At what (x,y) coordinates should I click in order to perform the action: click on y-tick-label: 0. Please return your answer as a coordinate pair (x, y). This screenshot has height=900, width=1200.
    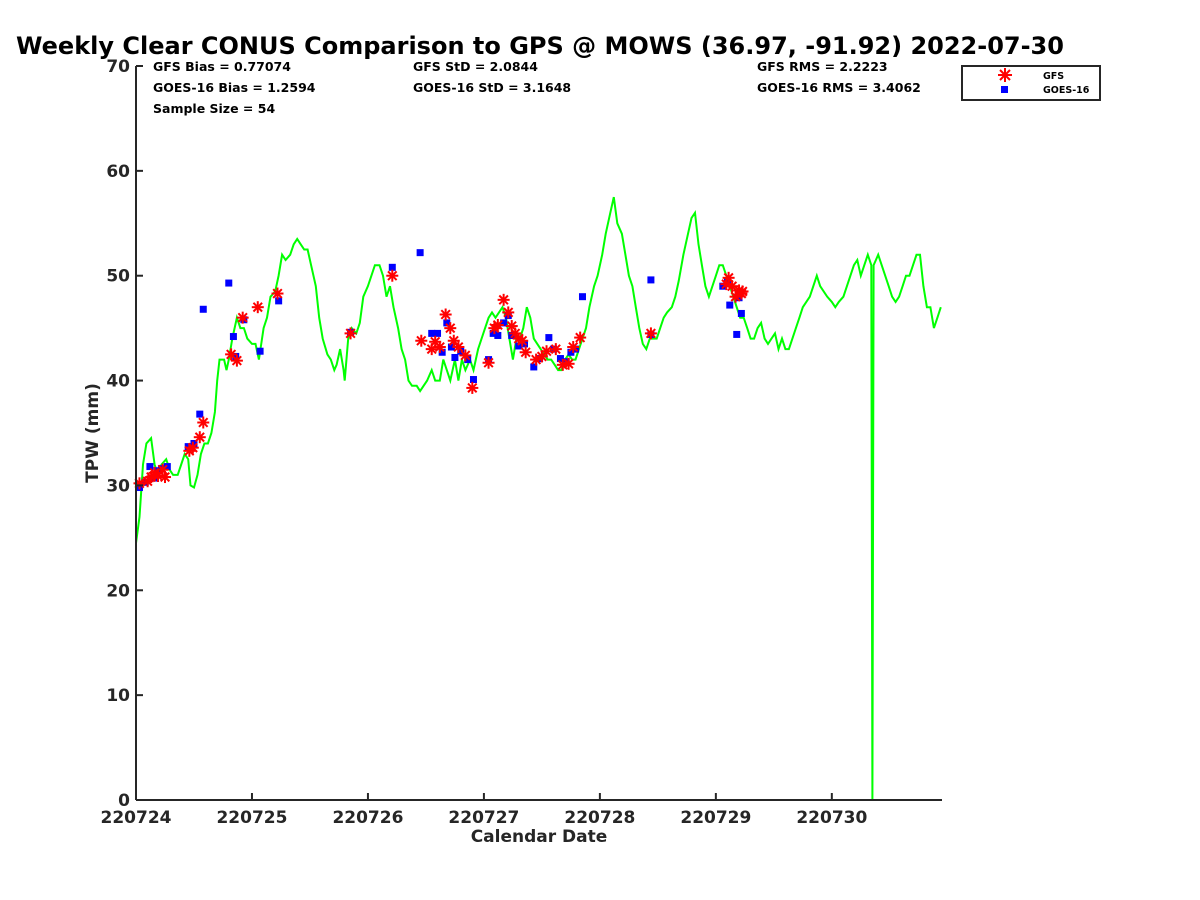
    Looking at the image, I should click on (124, 801).